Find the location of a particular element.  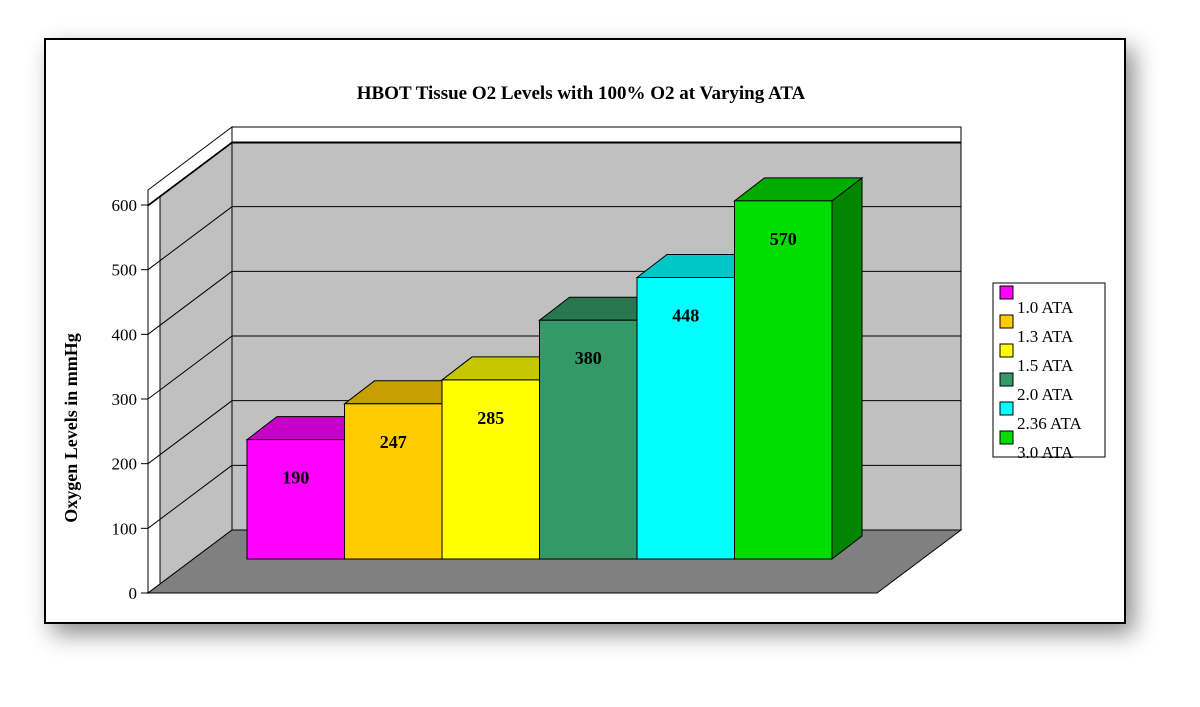

bar-group: 190 is located at coordinates (310, 488).